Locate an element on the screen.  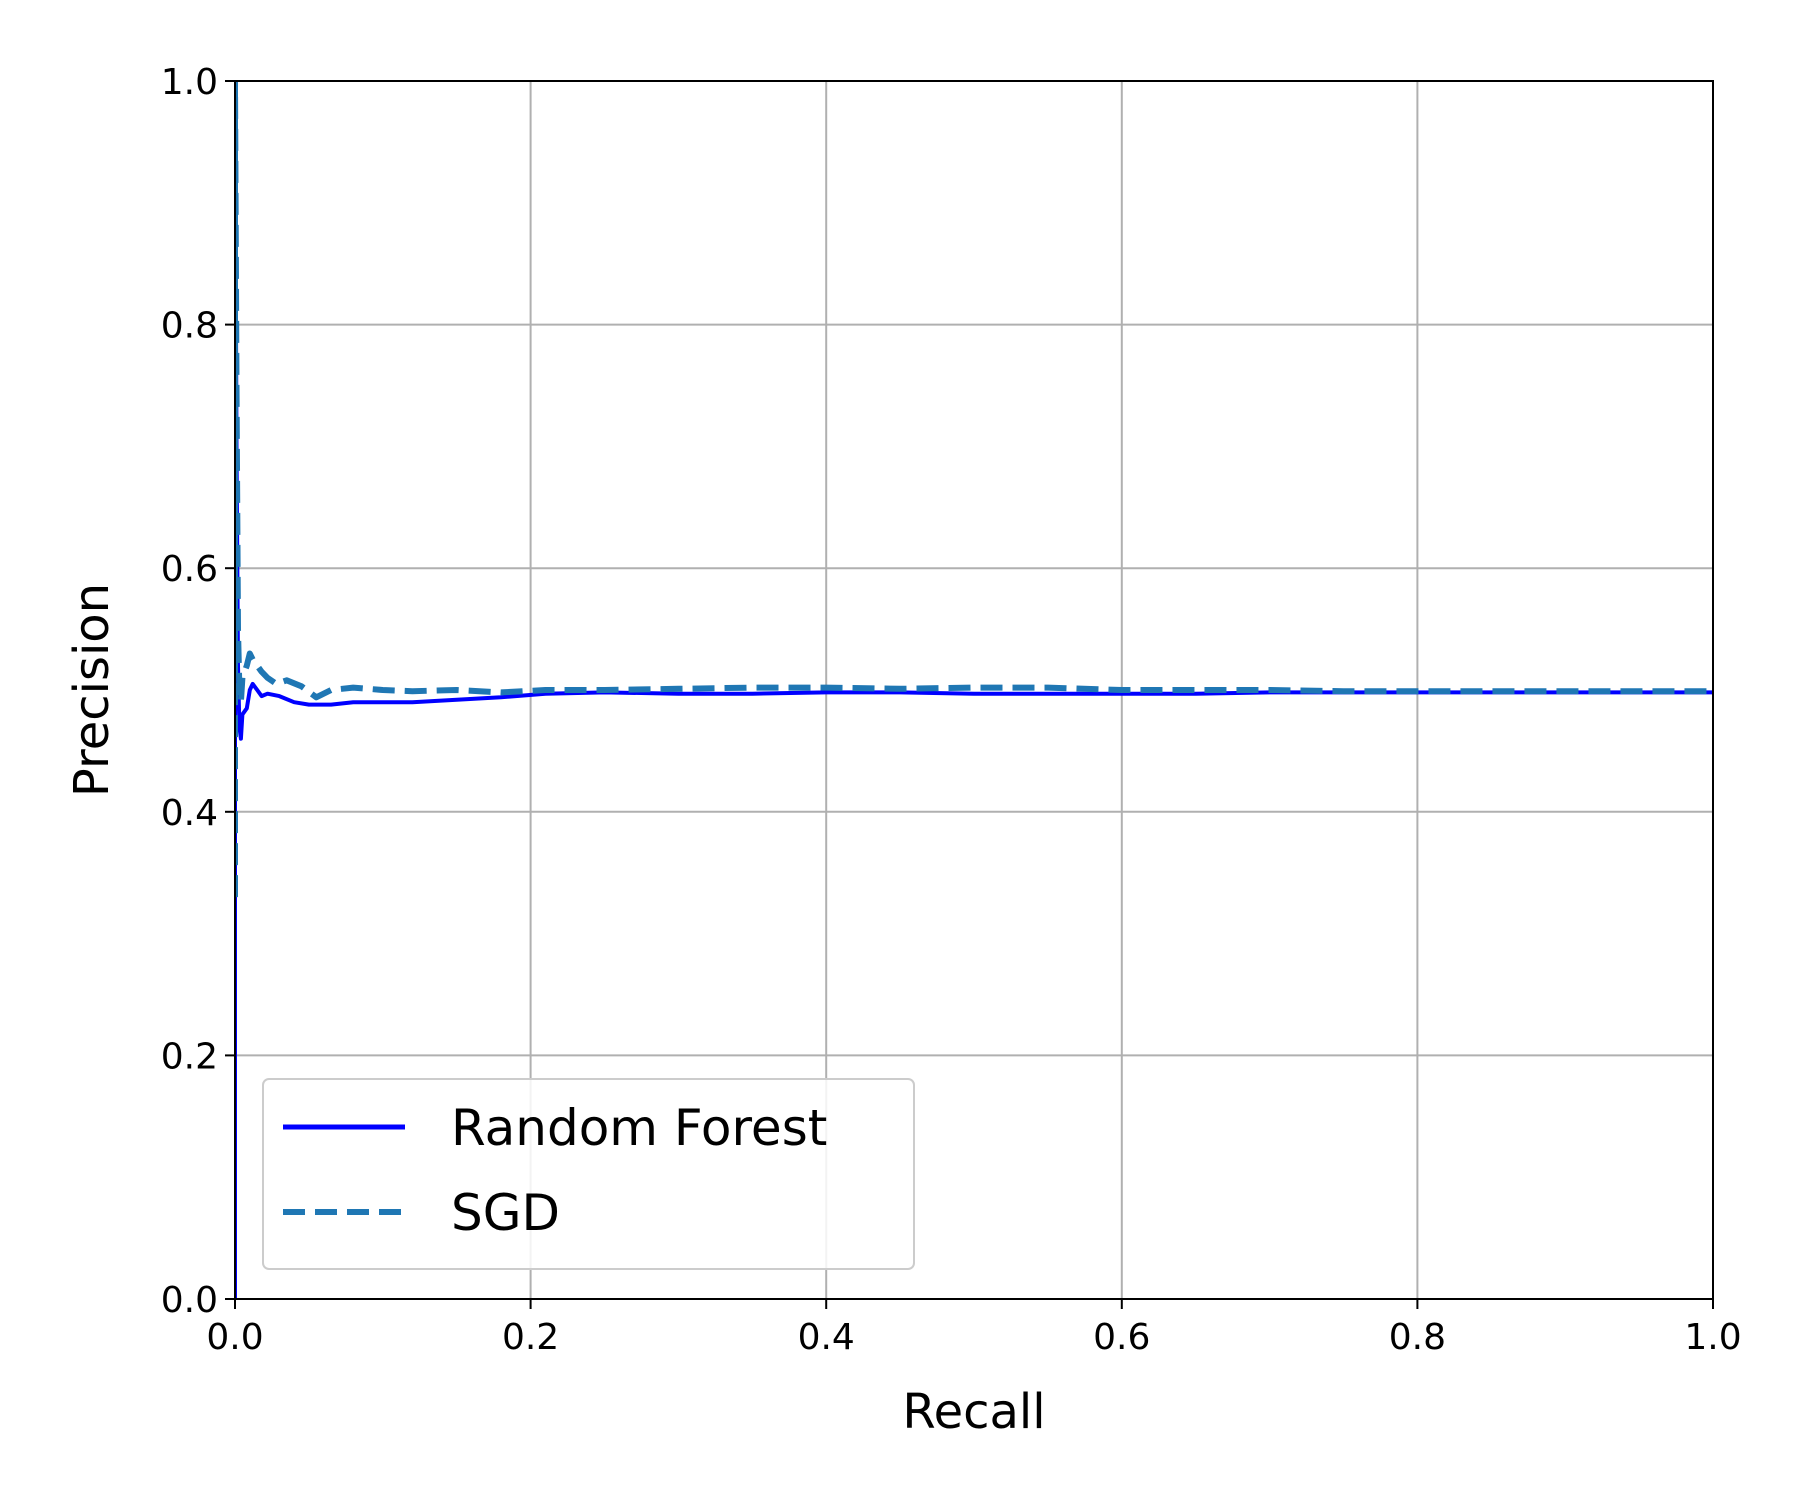
x-tick-label: 0.2 is located at coordinates (530, 1337).